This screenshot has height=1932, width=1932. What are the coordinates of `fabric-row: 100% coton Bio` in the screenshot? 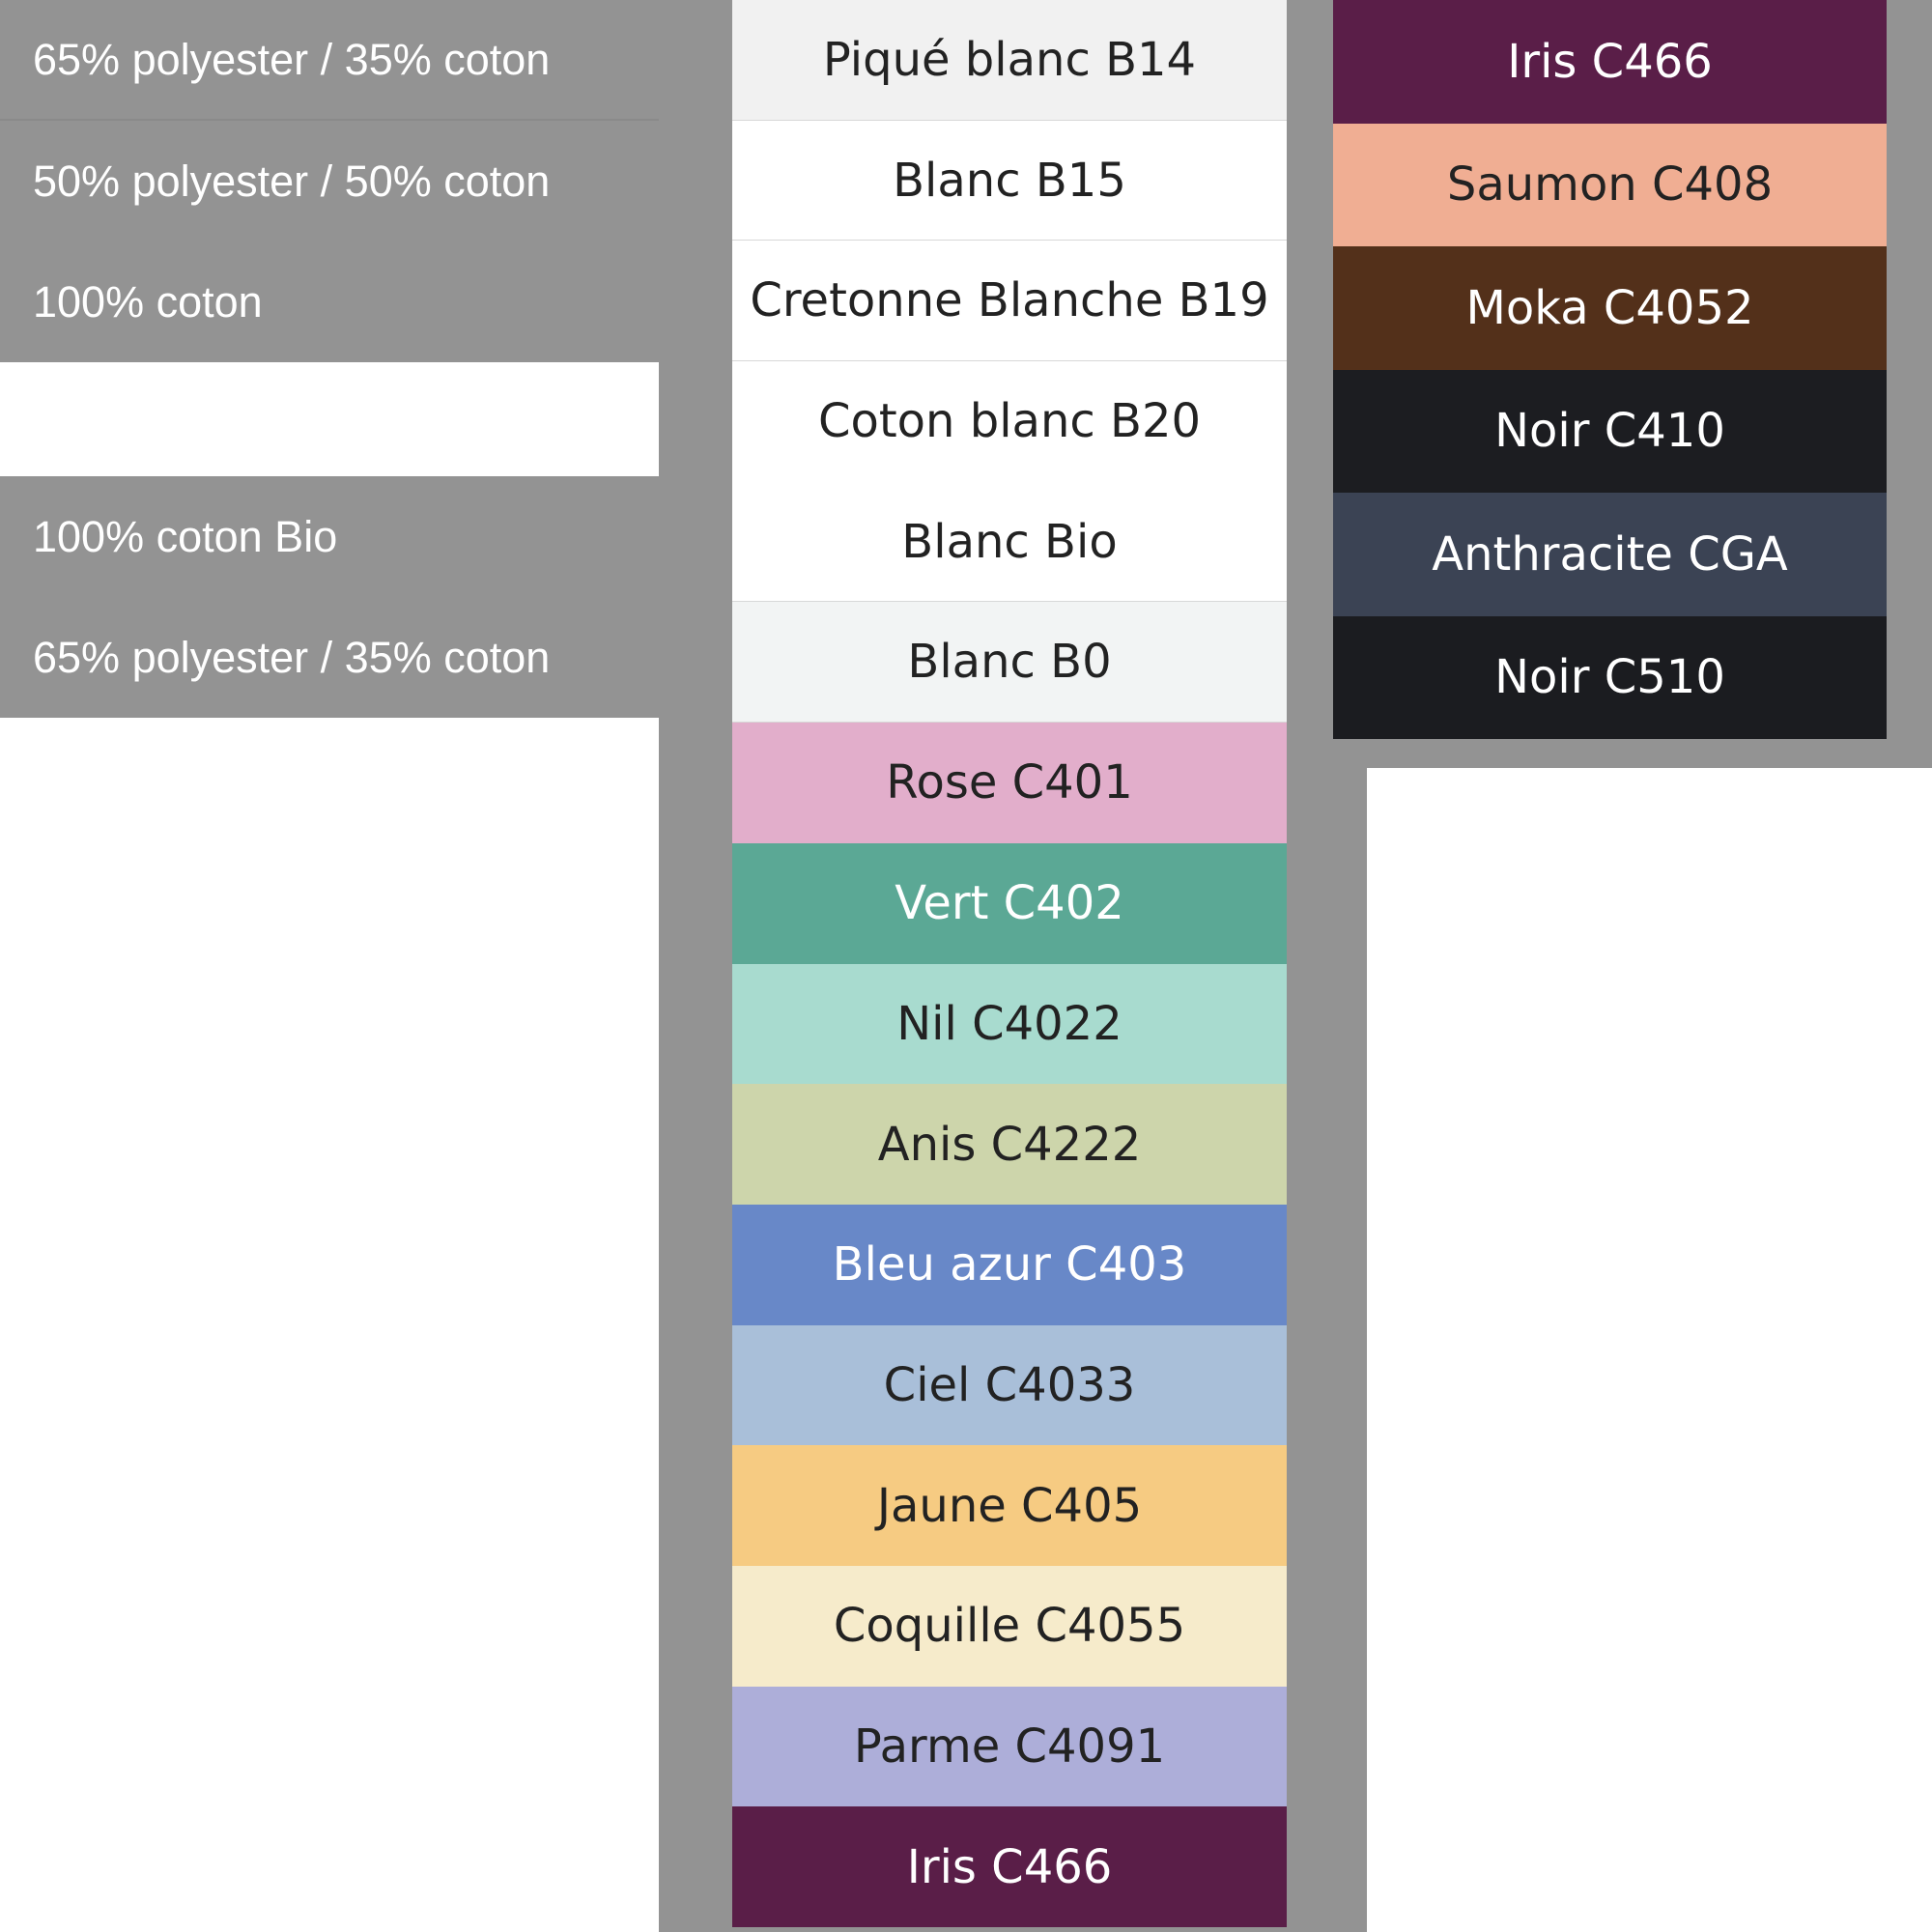 It's located at (329, 536).